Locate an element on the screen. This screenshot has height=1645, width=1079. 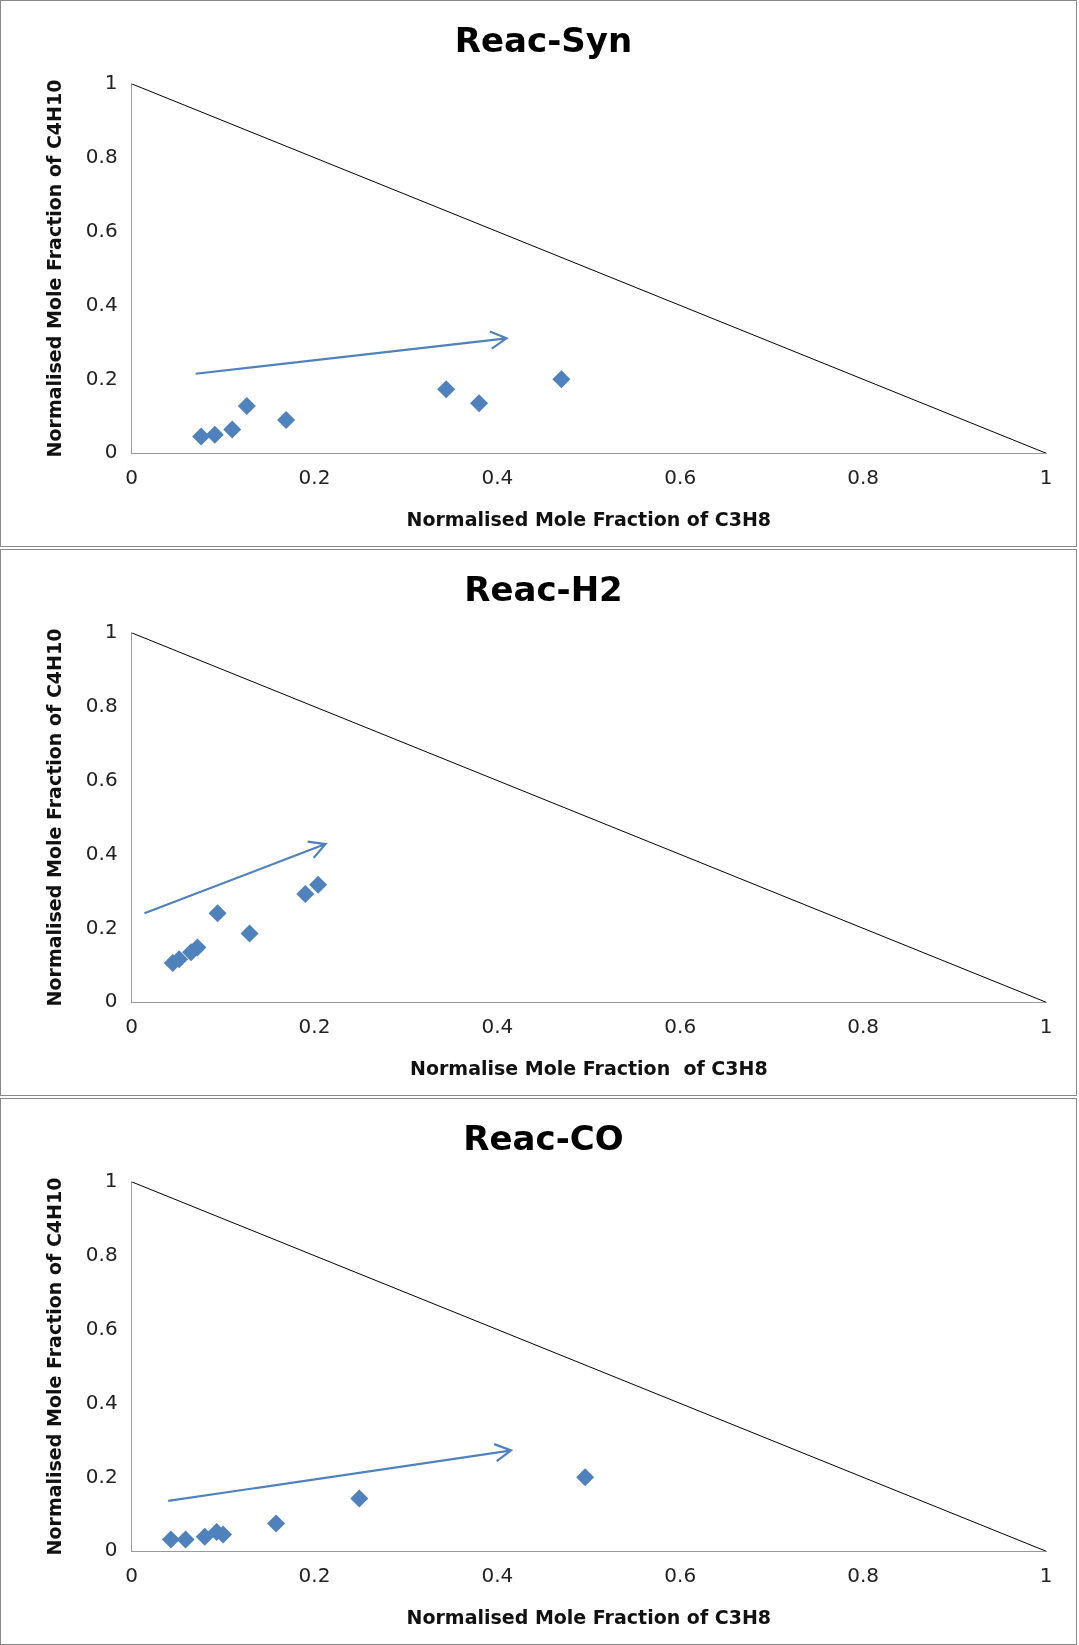
x-axis-title: Normalise Mole Fraction of C3H8 is located at coordinates (589, 1067).